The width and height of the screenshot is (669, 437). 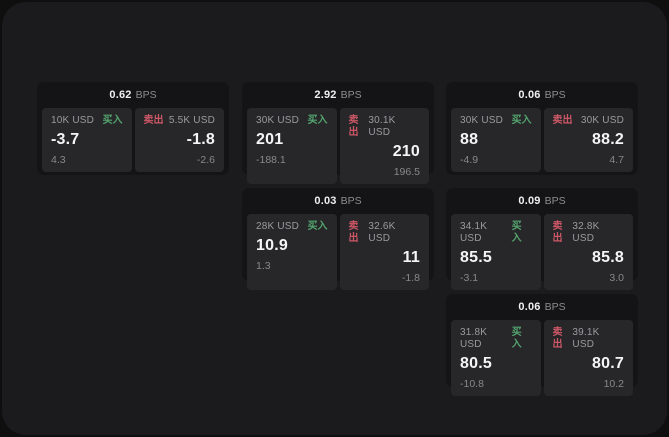 I want to click on card-body: 30K USD 买入 88 -4.9 卖出 30K USD 88.2 4.7, so click(x=542, y=142).